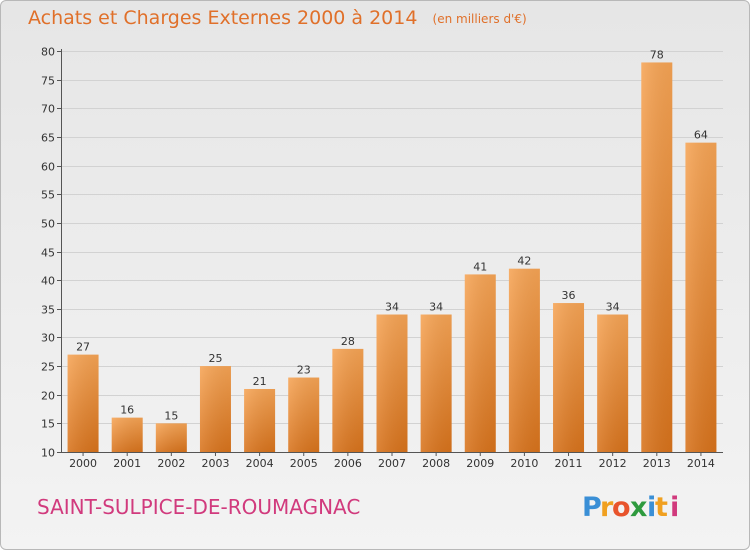  Describe the element at coordinates (127, 410) in the screenshot. I see `data-label: 16` at that location.